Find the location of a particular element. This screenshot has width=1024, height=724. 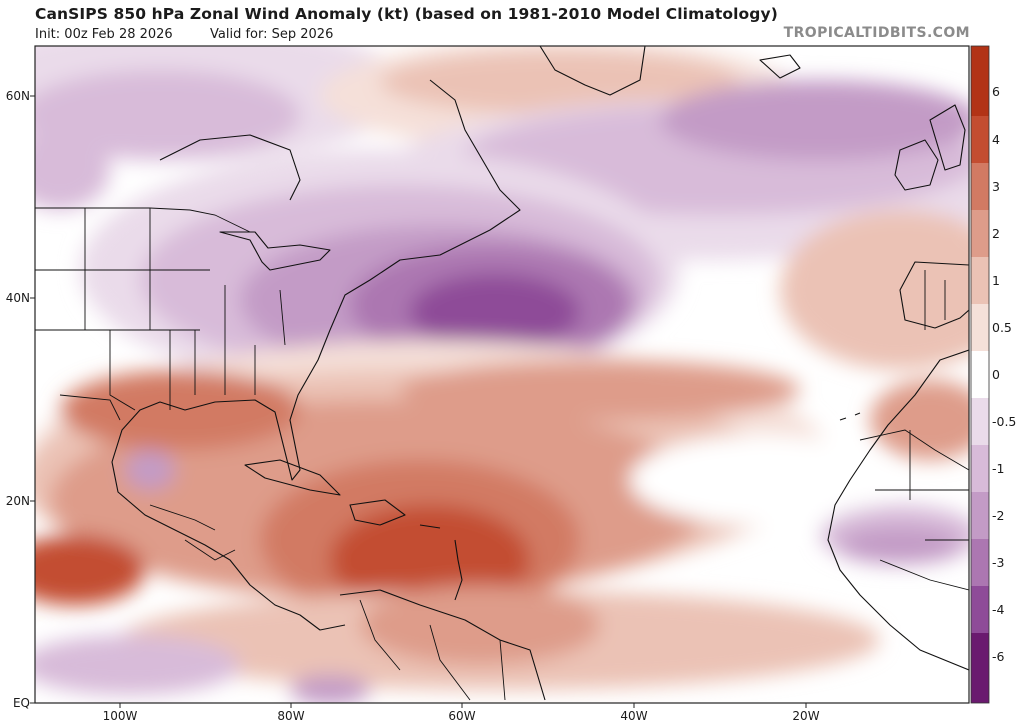

colorbar-band-m1 is located at coordinates (980, 468).